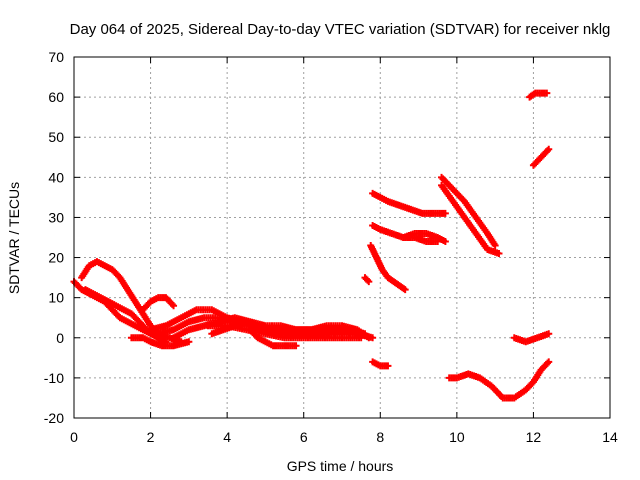 Image resolution: width=640 pixels, height=480 pixels. Describe the element at coordinates (60, 338) in the screenshot. I see `y-tick-label: 0` at that location.